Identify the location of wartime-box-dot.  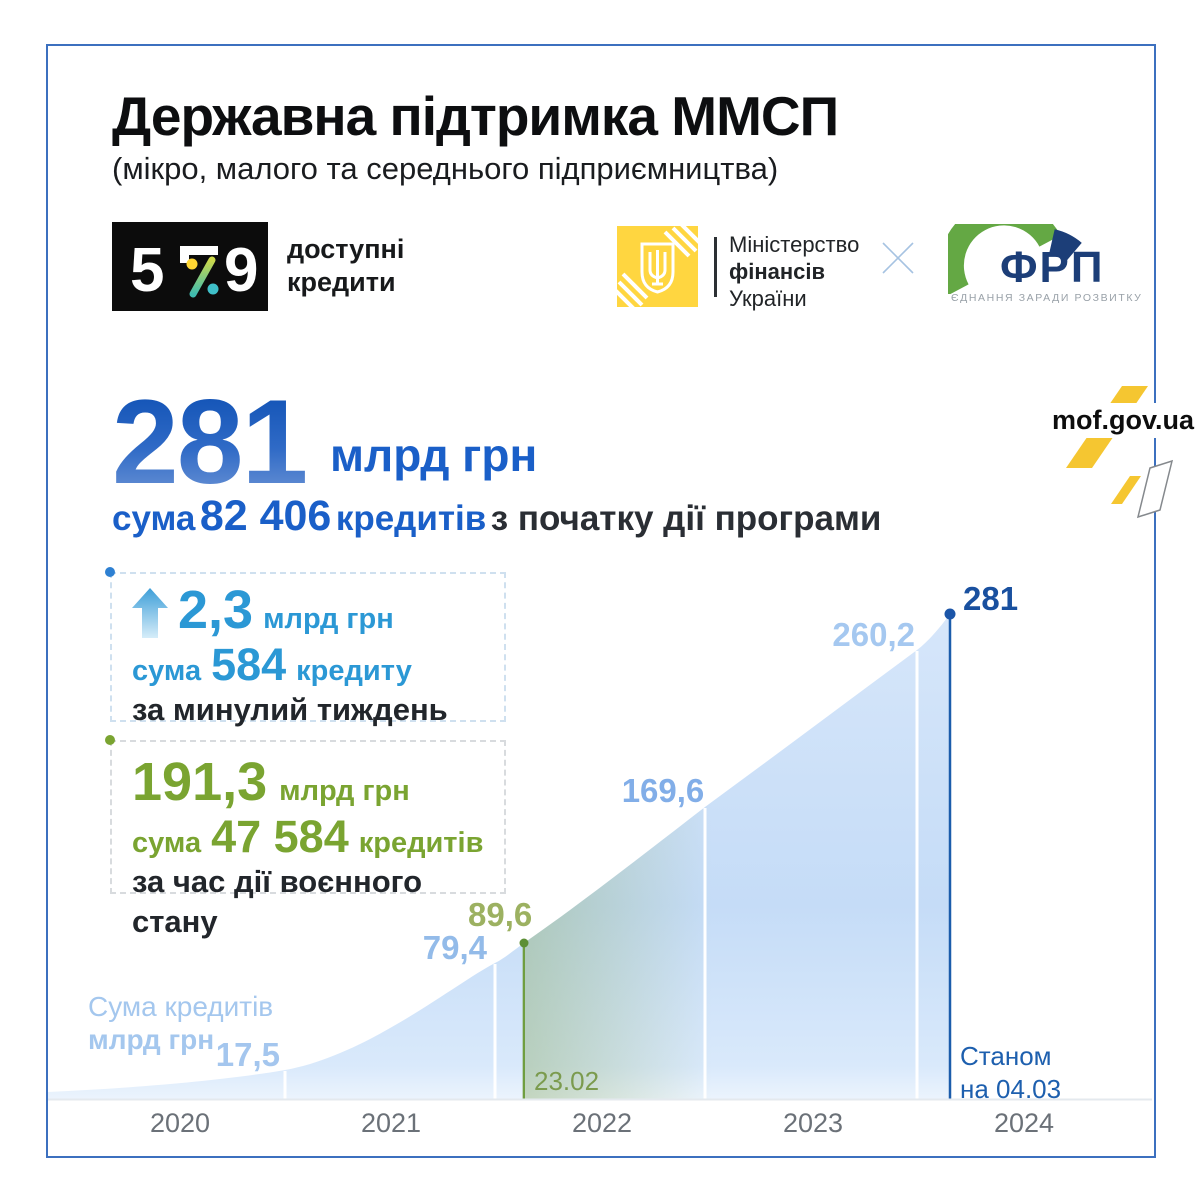
(110, 740).